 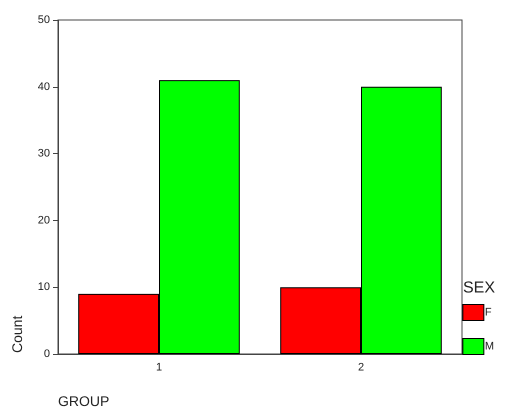 I want to click on y-tick-label: 0, so click(x=47, y=354).